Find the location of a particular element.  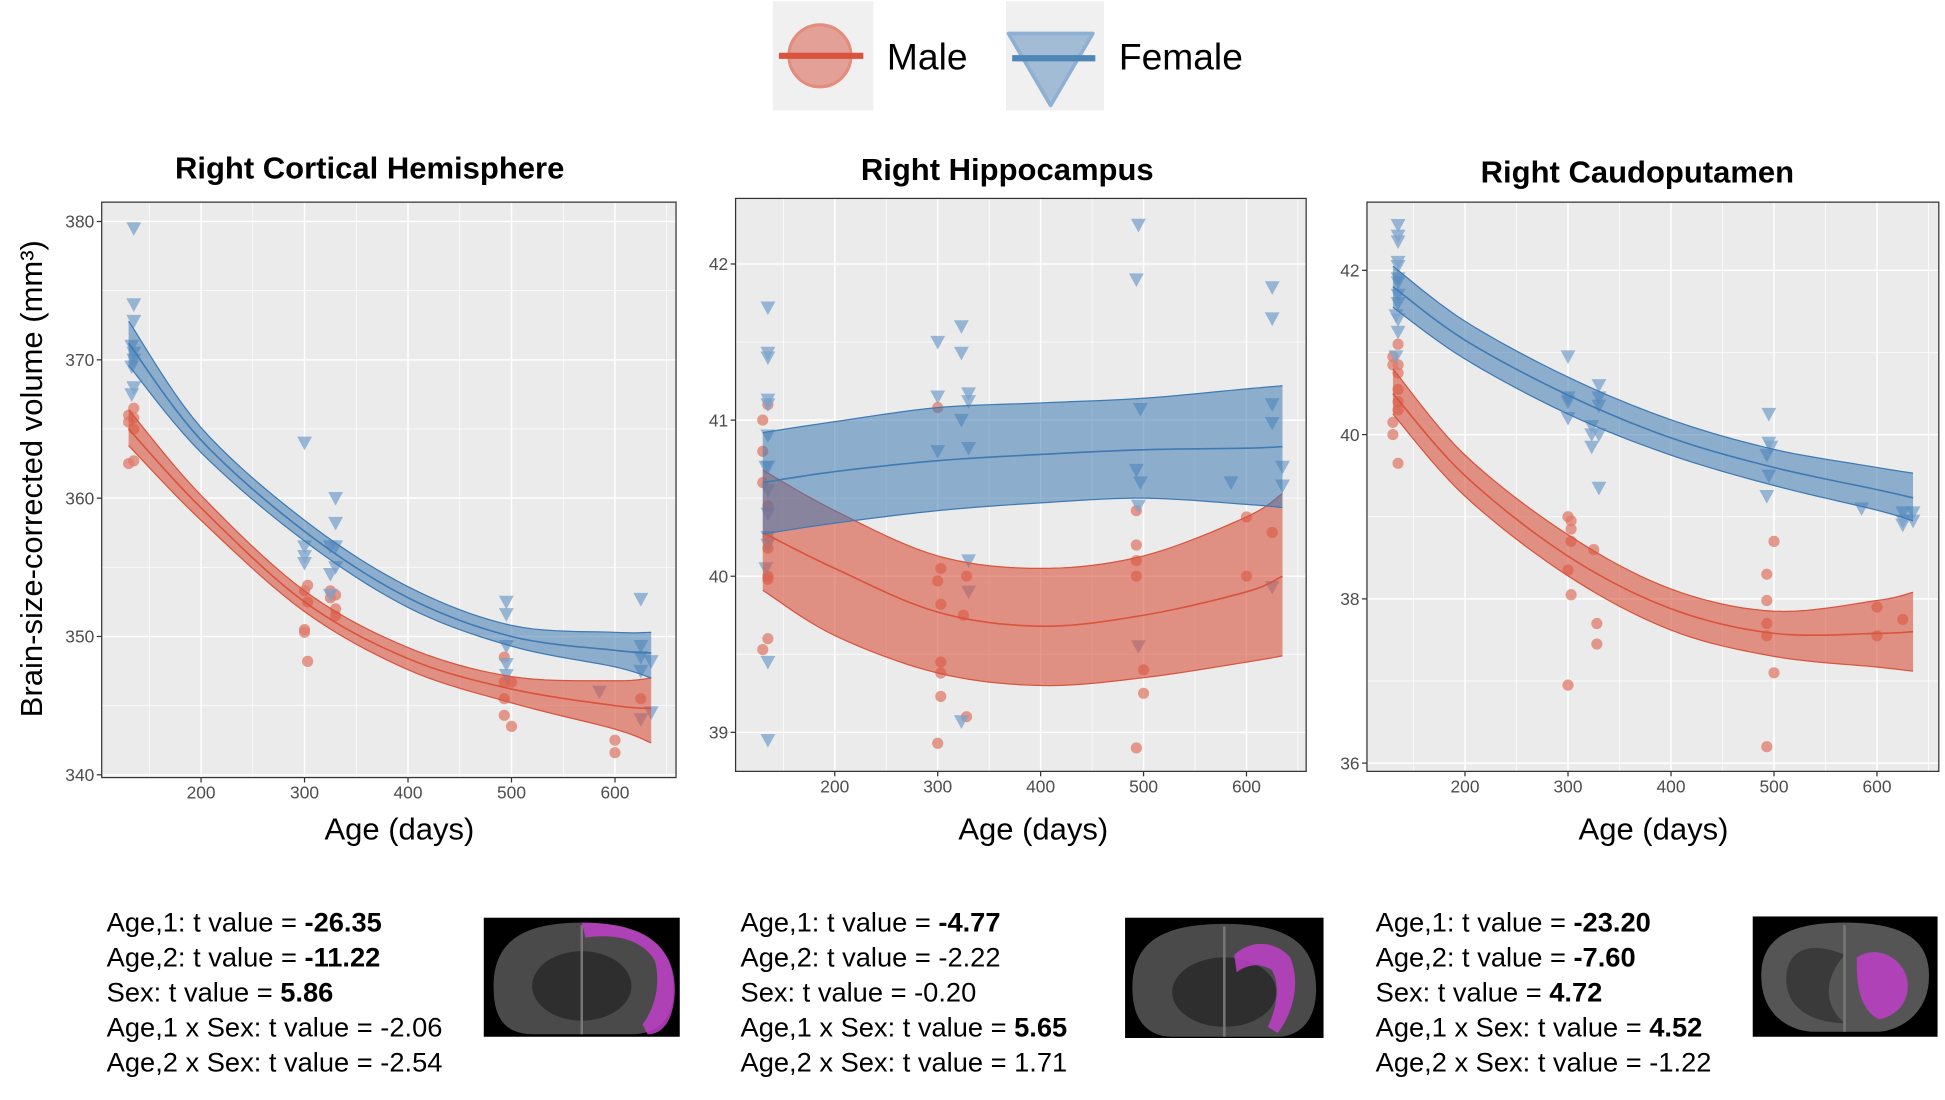

stat-value: -23.20 is located at coordinates (1611, 921).